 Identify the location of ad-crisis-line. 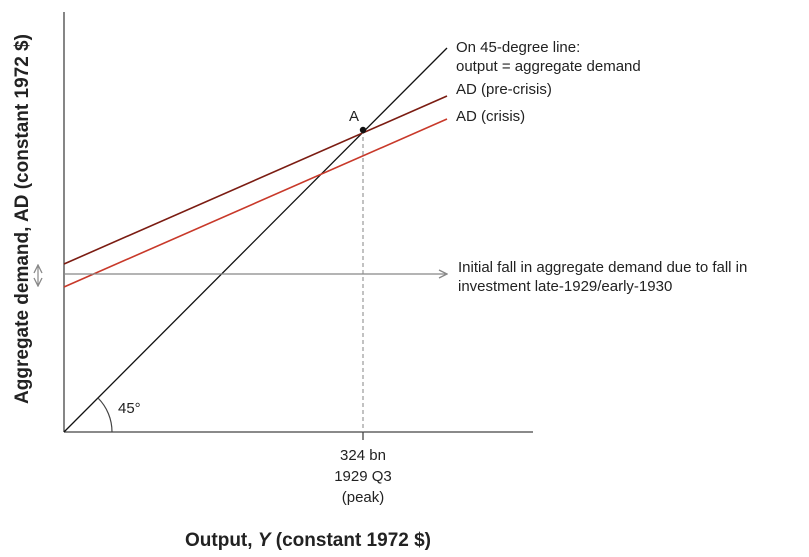
(255, 203).